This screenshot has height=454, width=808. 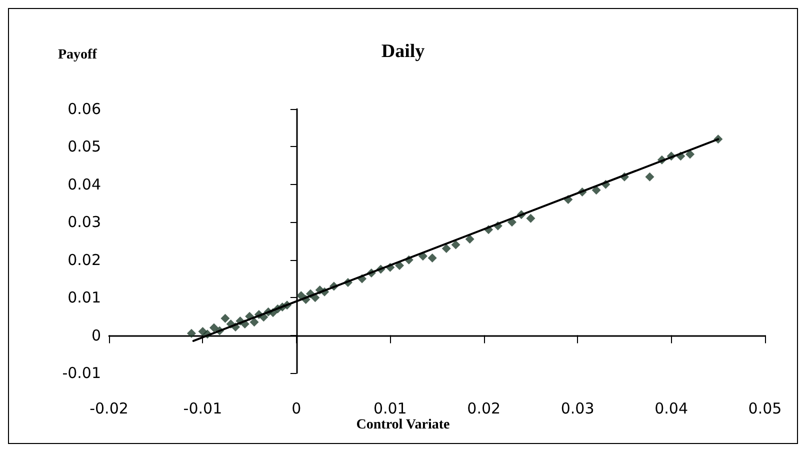 I want to click on y-axis-title: Payoff, so click(x=78, y=55).